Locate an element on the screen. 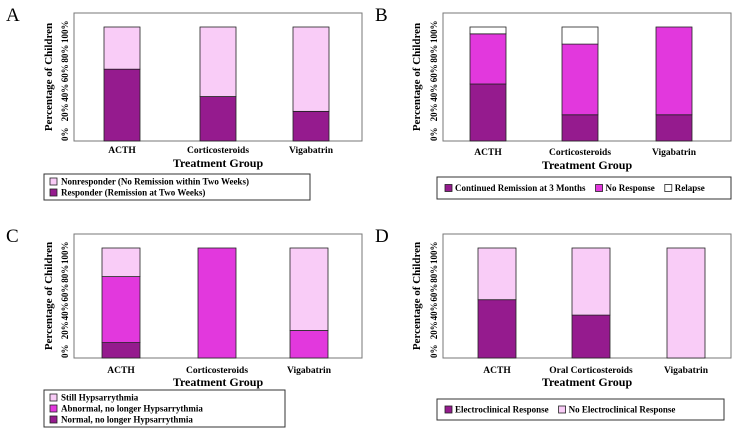 The image size is (738, 432). legend-label: Abnormal, no longer Hypsarrythmia is located at coordinates (132, 409).